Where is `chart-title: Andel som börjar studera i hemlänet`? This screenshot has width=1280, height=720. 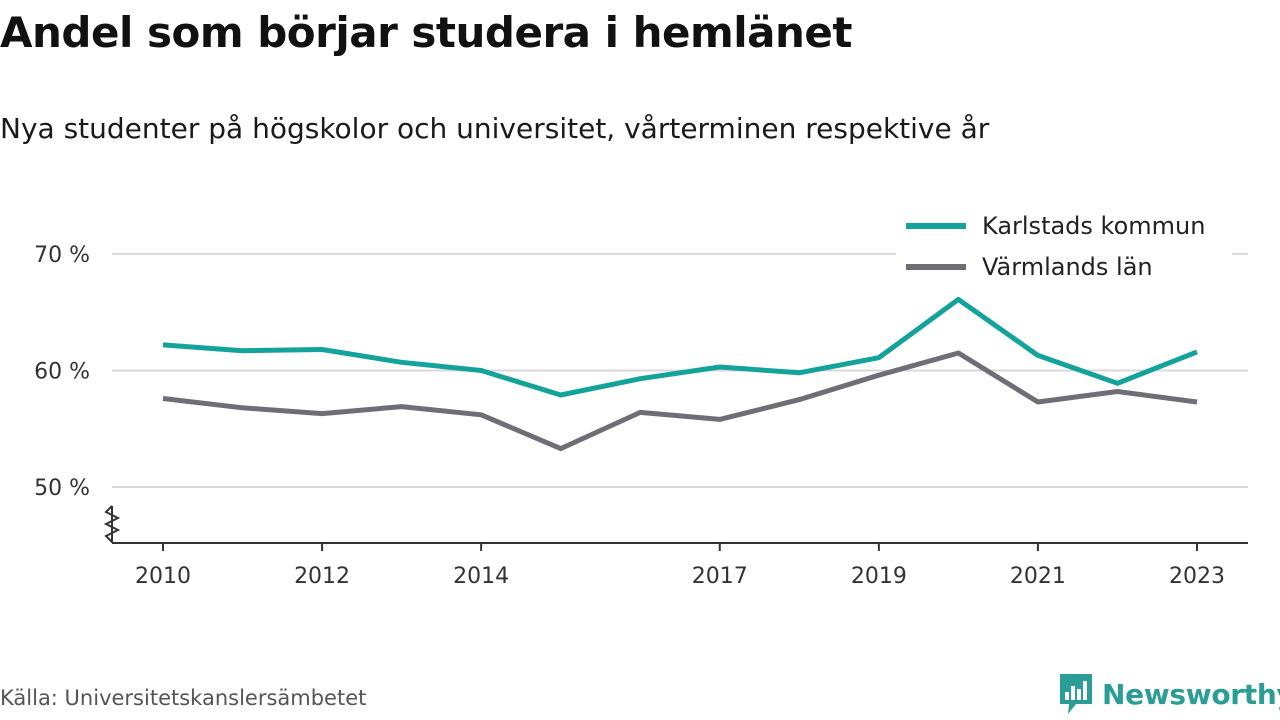 chart-title: Andel som börjar studera i hemlänet is located at coordinates (426, 32).